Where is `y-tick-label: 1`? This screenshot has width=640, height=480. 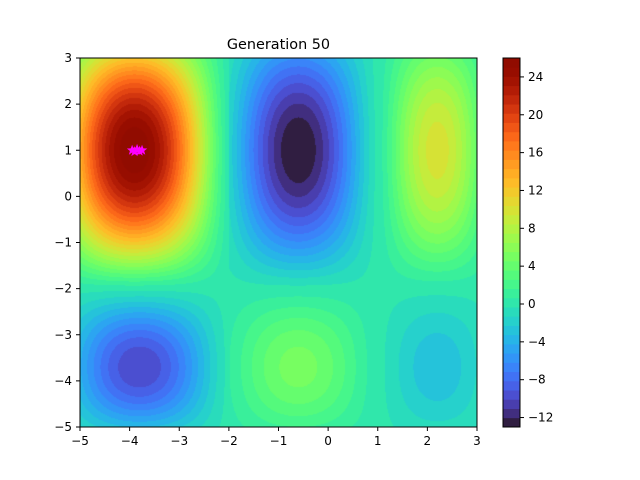 y-tick-label: 1 is located at coordinates (68, 150).